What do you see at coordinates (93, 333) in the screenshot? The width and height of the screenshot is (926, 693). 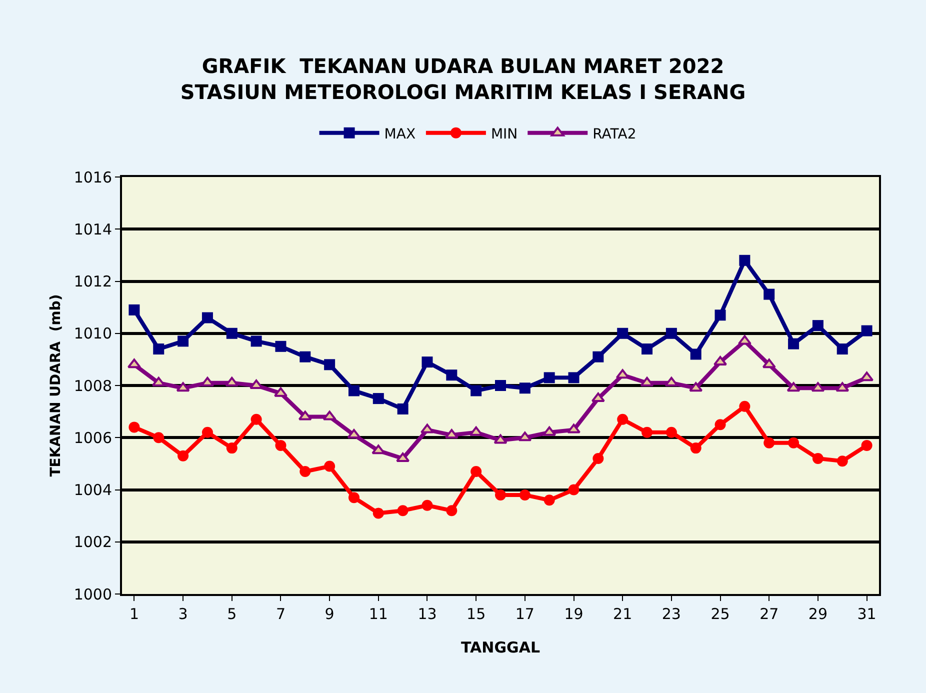 I see `y-tick-label: 1010` at bounding box center [93, 333].